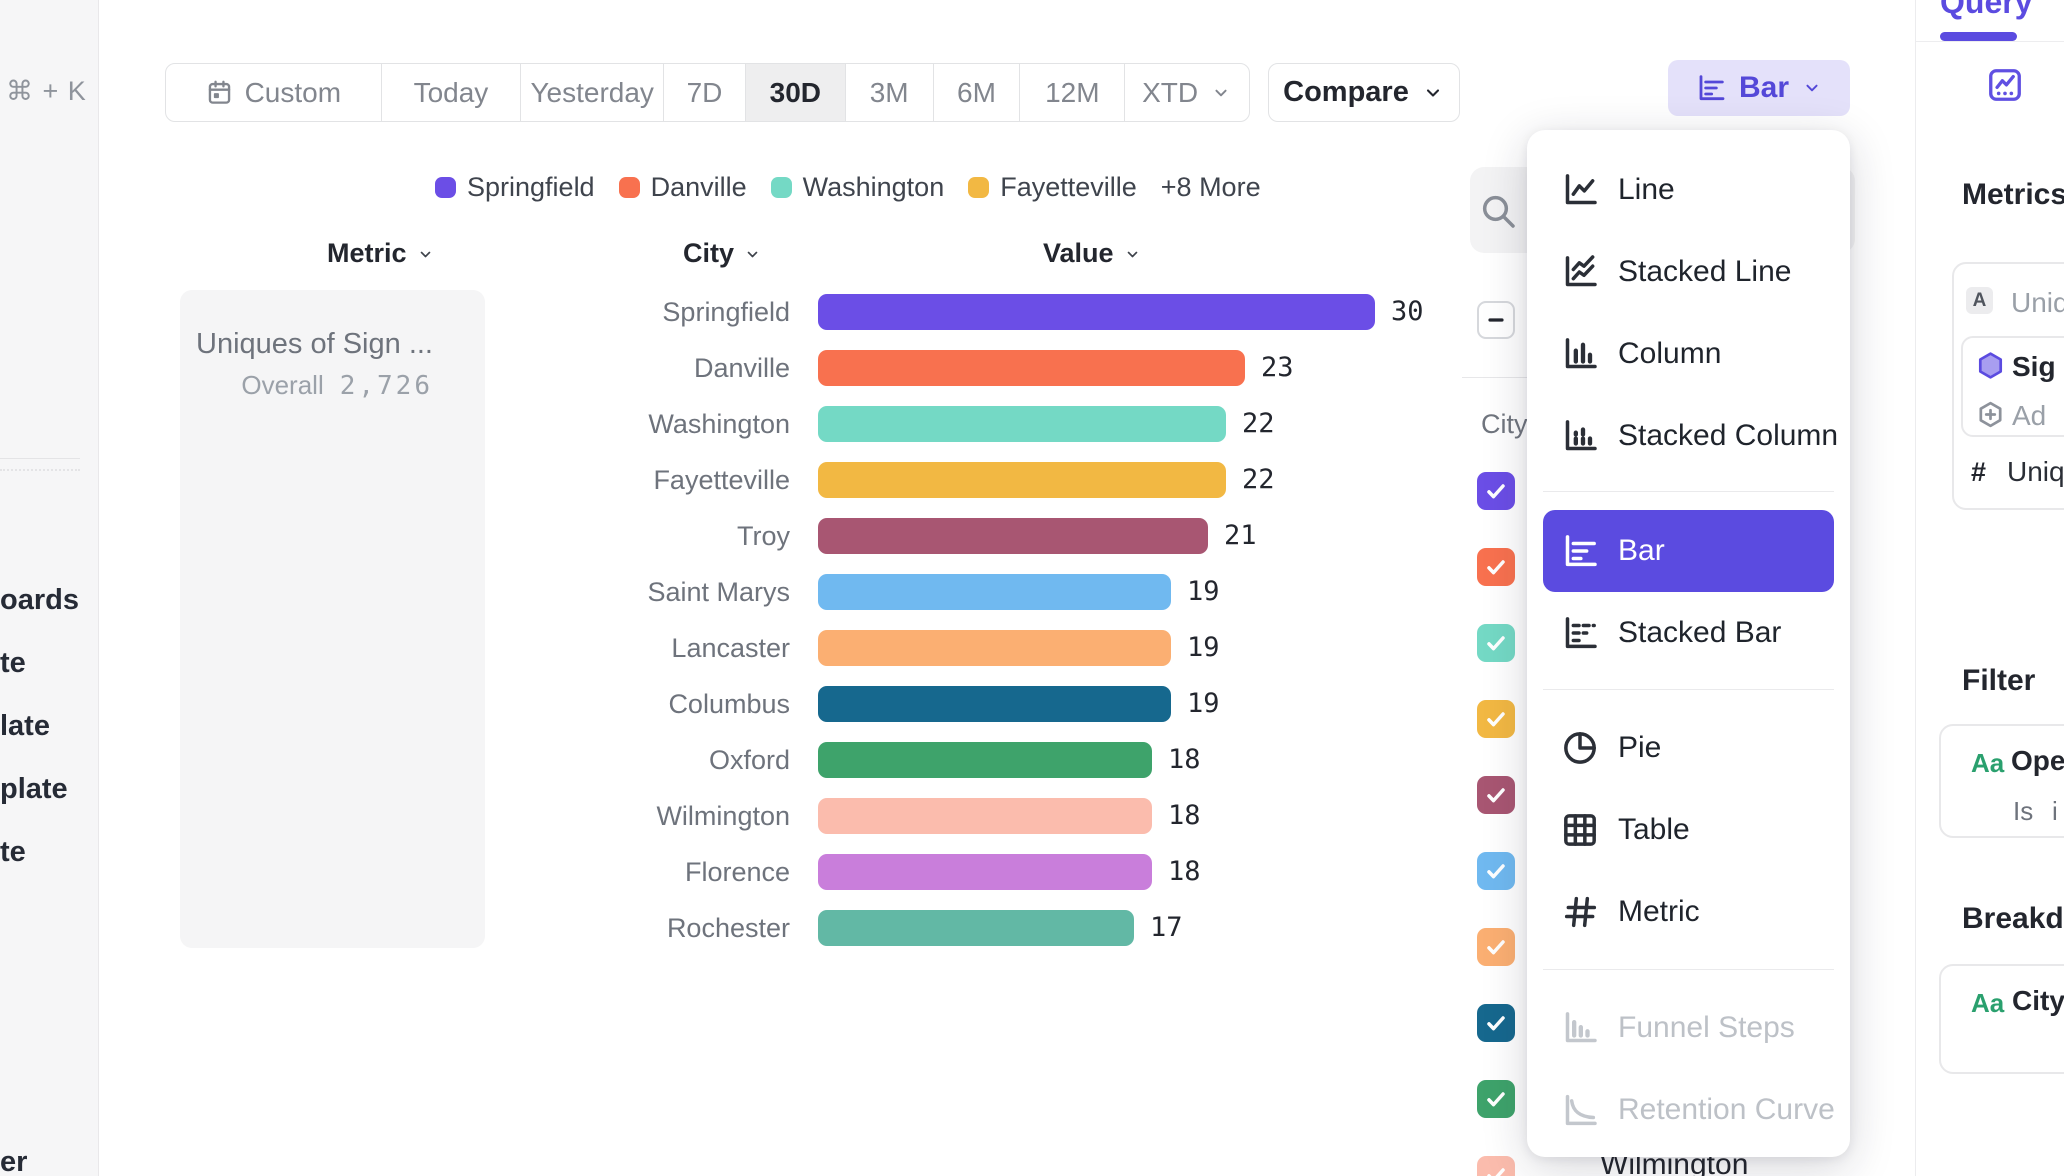 This screenshot has width=2064, height=1176. I want to click on bar-florence, so click(985, 872).